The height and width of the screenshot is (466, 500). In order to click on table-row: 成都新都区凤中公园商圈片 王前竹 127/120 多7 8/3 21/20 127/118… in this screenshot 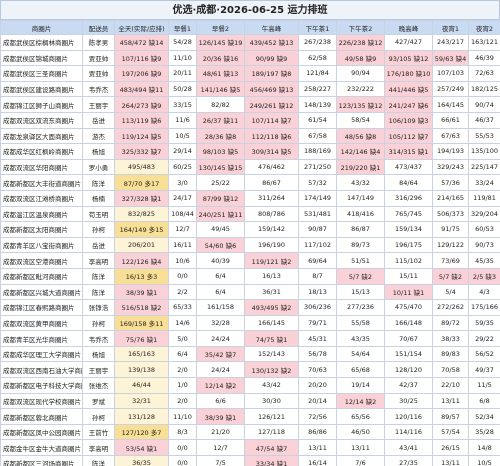, I will do `click(250, 432)`.